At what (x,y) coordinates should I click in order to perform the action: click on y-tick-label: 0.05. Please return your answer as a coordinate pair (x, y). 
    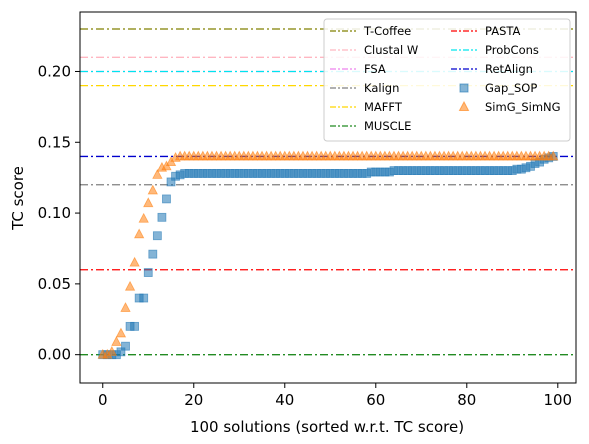
    Looking at the image, I should click on (54, 284).